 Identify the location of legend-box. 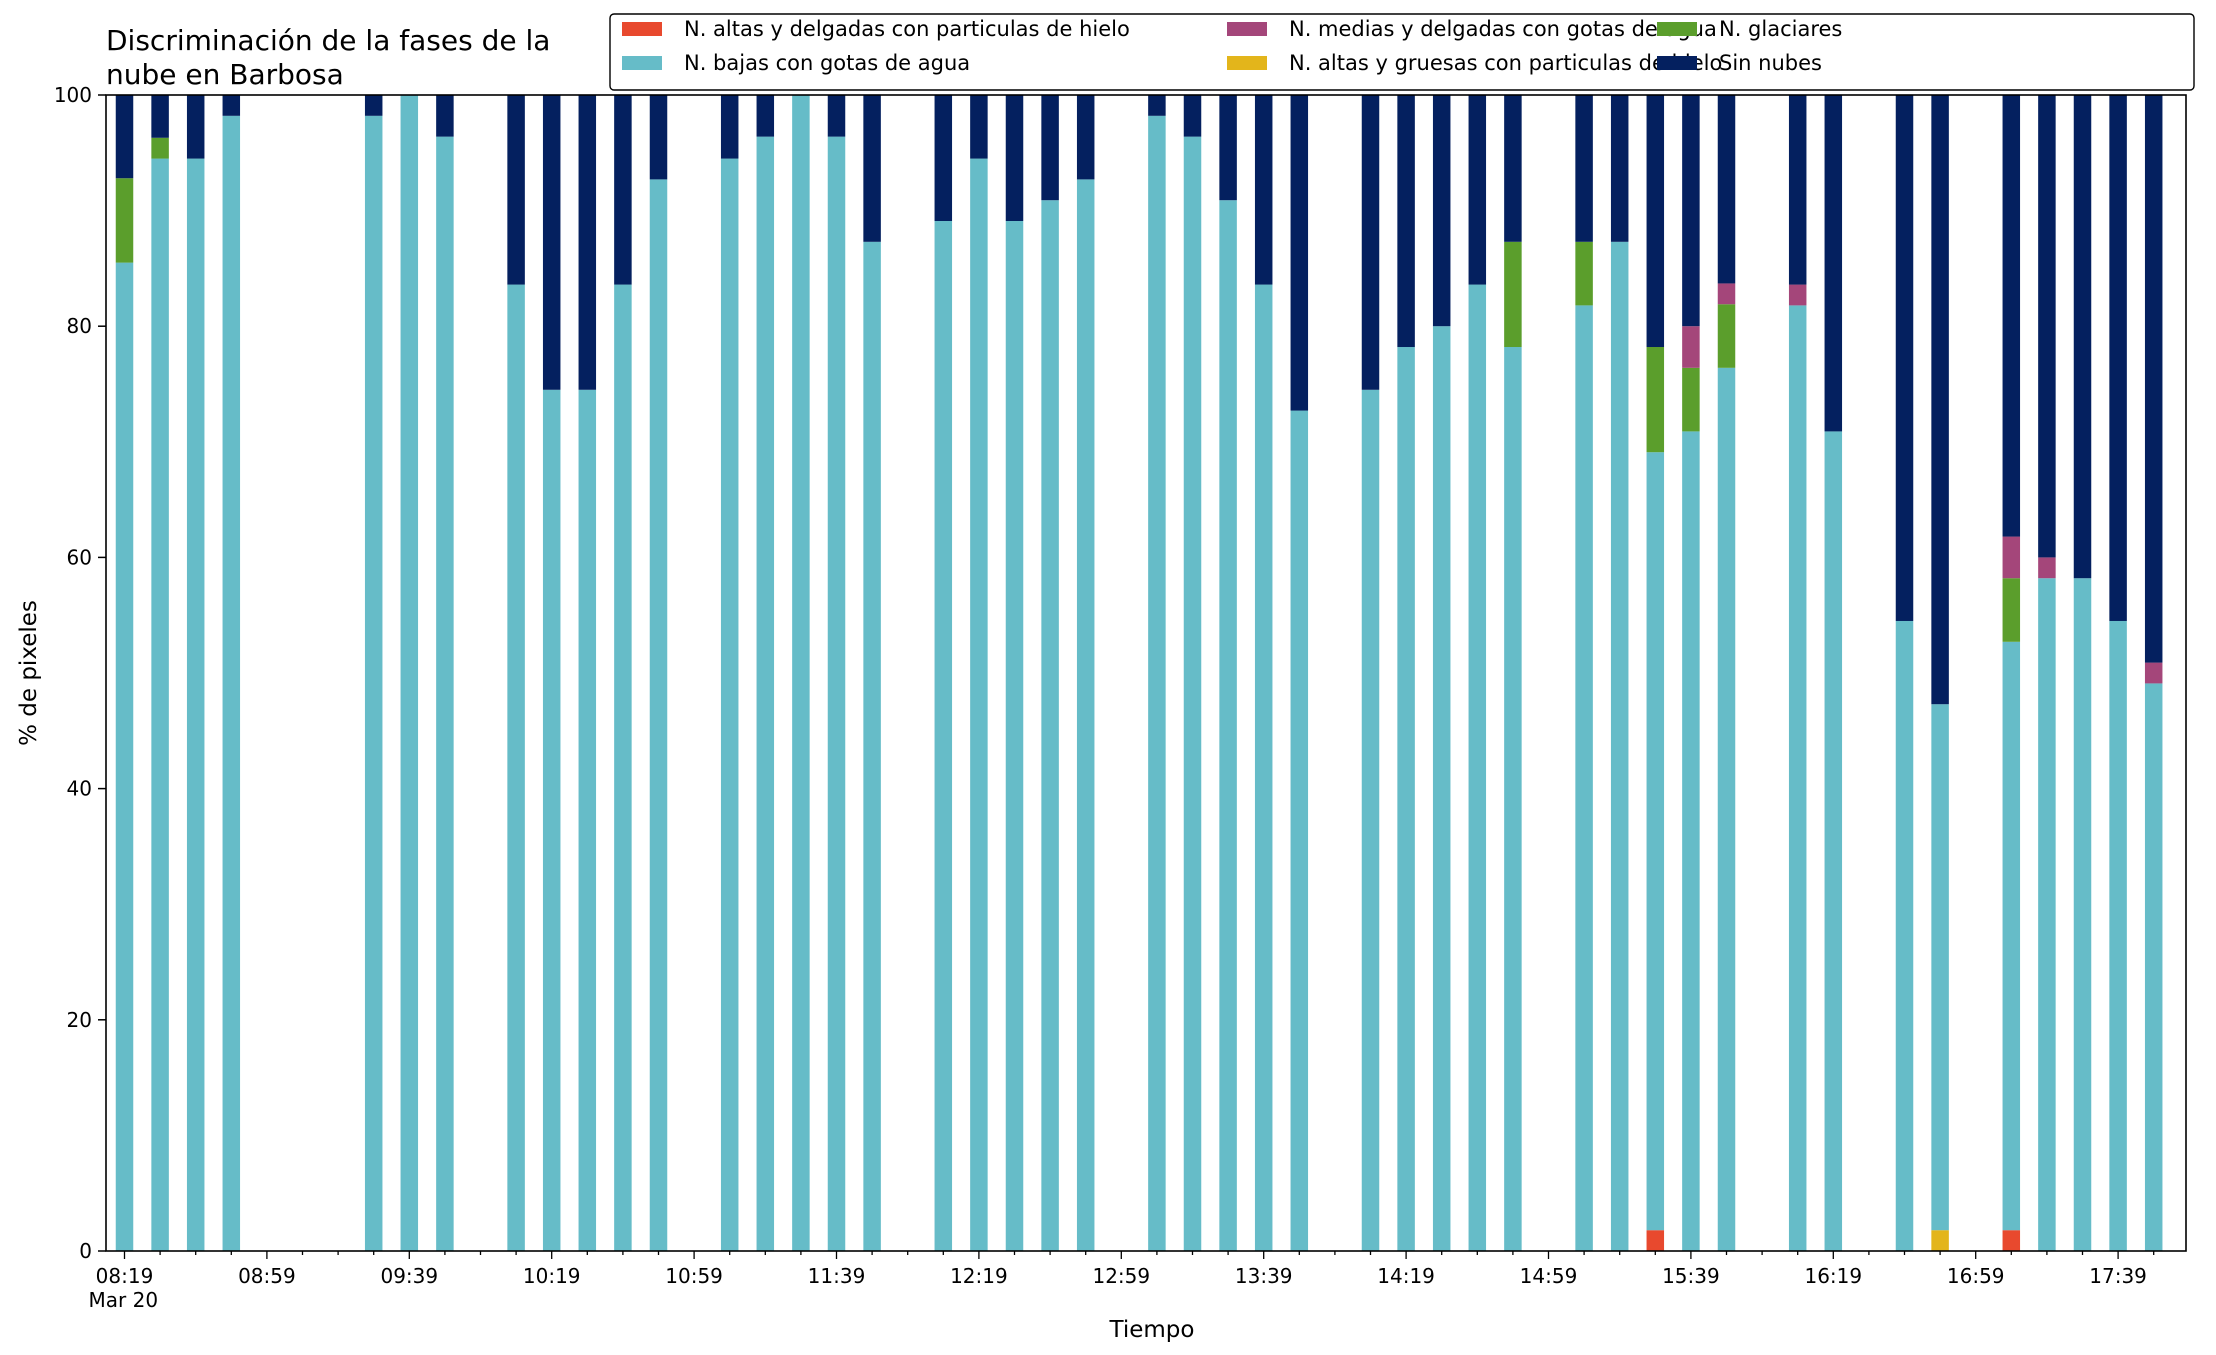
(1402, 52).